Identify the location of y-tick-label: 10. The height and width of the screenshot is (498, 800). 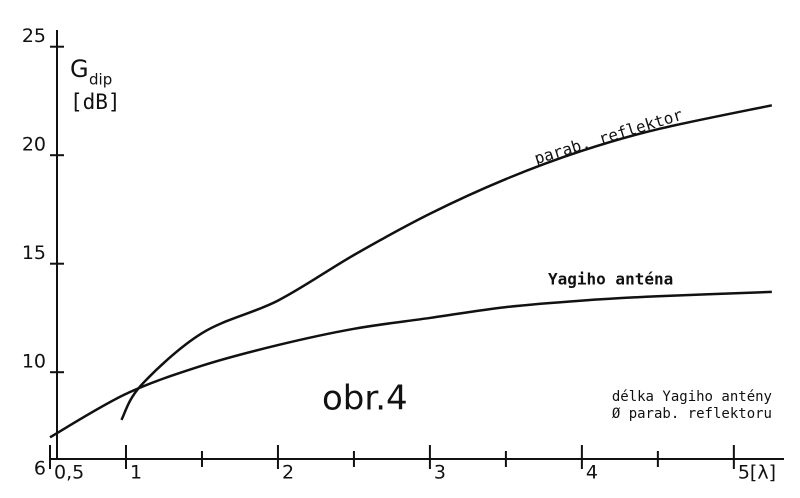
(34, 362).